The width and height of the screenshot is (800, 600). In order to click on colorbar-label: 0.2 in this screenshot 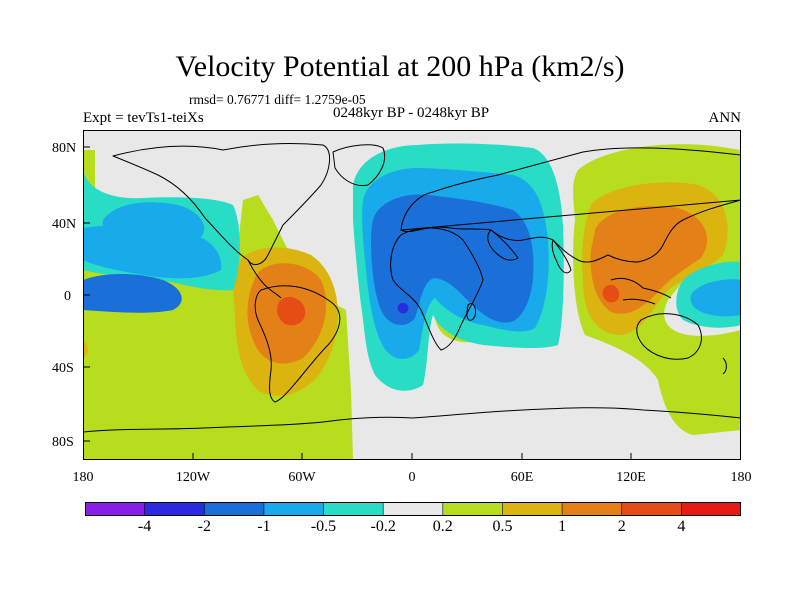, I will do `click(442, 526)`.